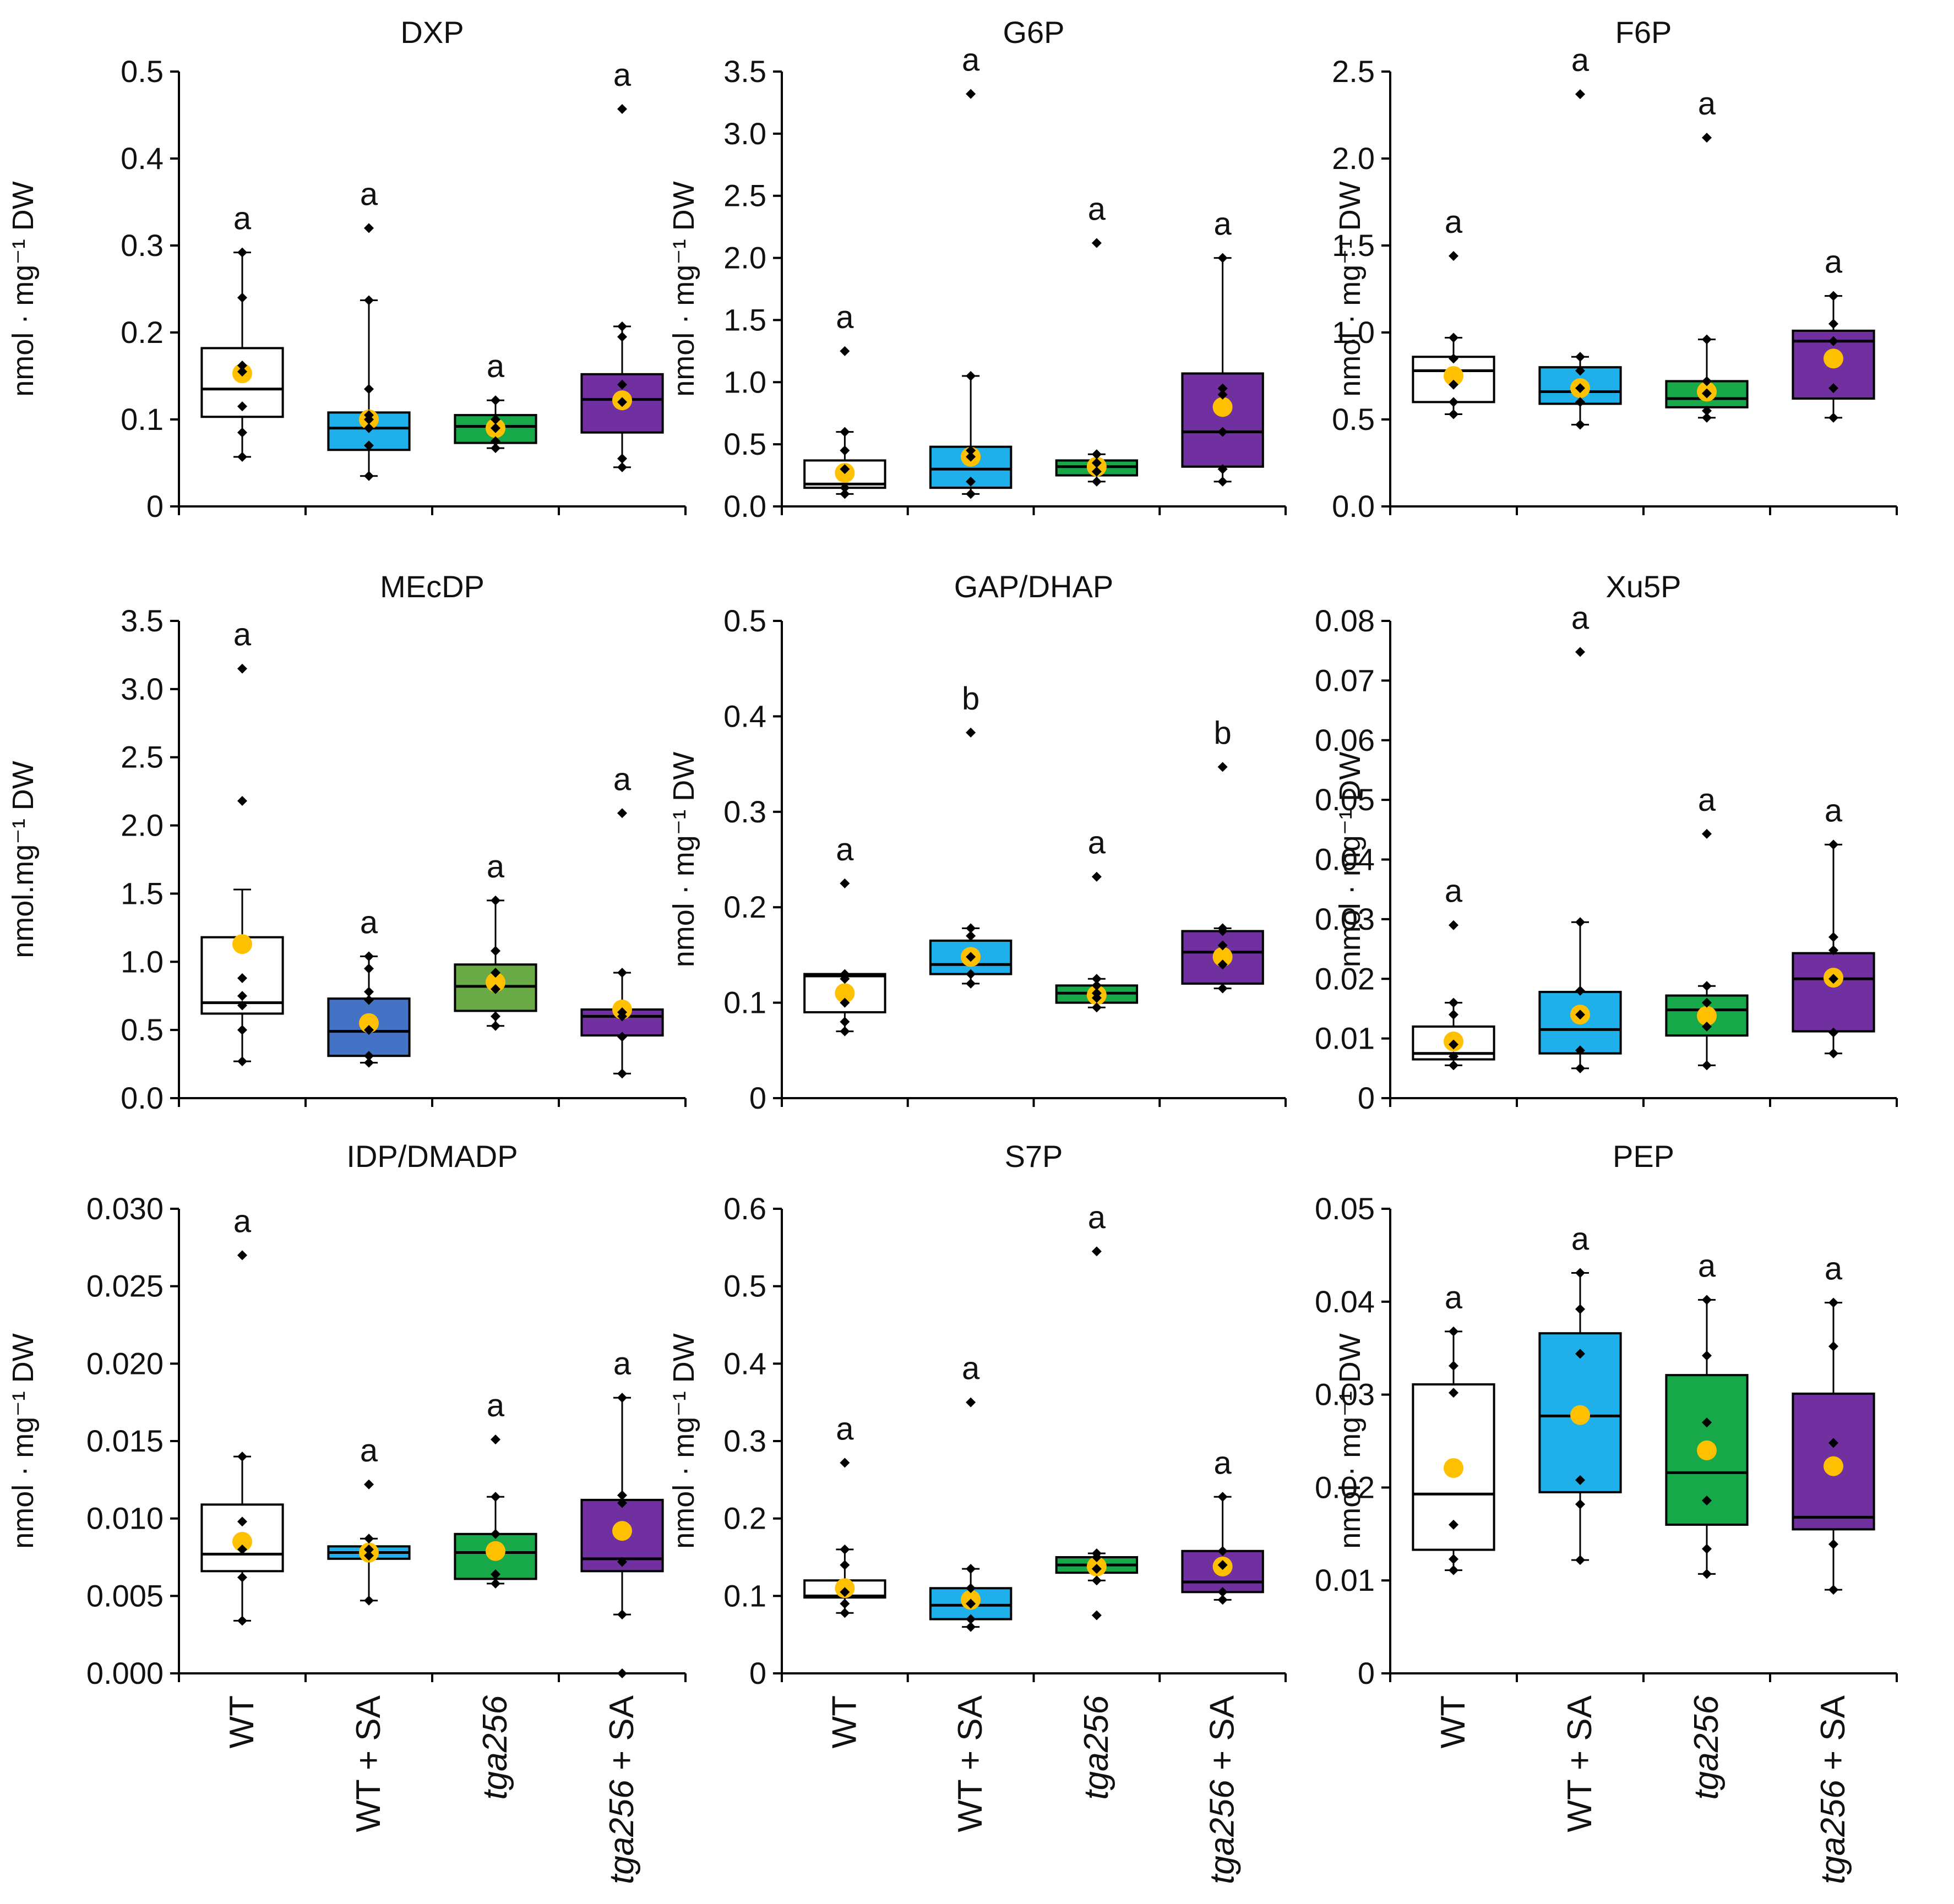  Describe the element at coordinates (142, 893) in the screenshot. I see `y-tick-label: 1.5` at that location.